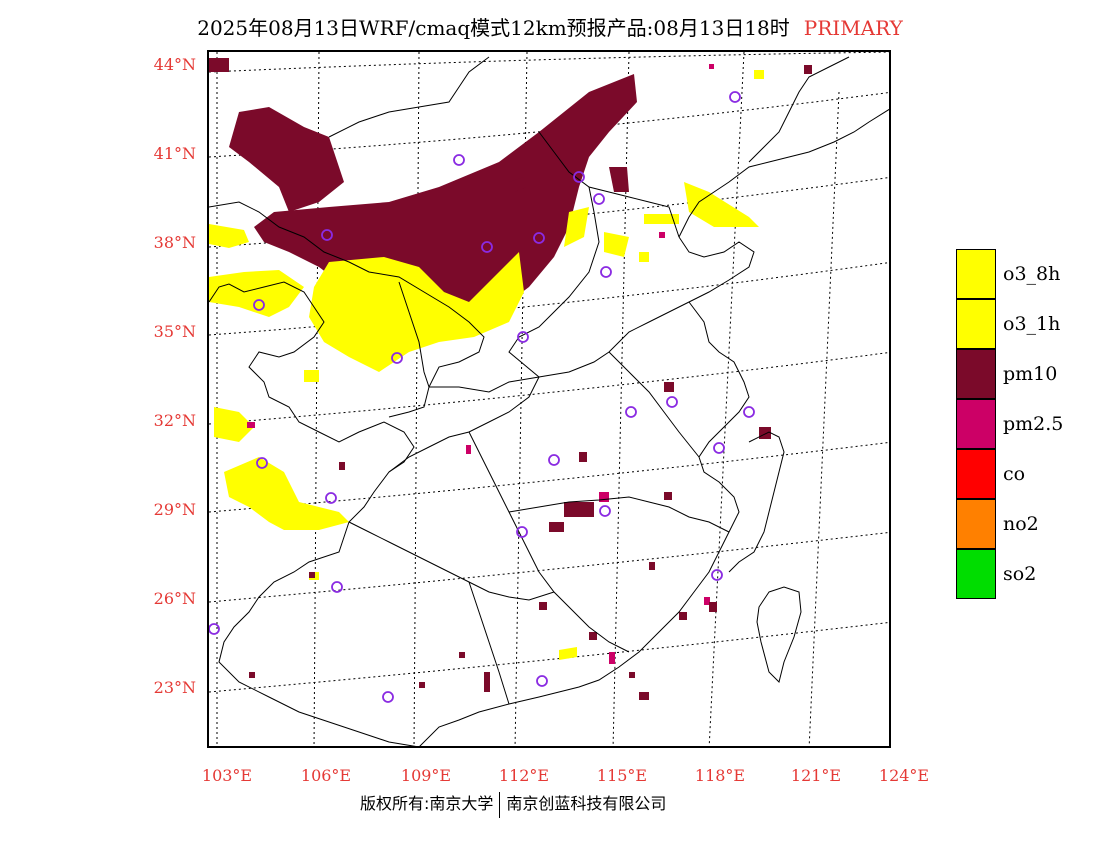 The height and width of the screenshot is (850, 1100). What do you see at coordinates (586, 803) in the screenshot?
I see `copyright-right: 南京创蓝科技有限公司` at bounding box center [586, 803].